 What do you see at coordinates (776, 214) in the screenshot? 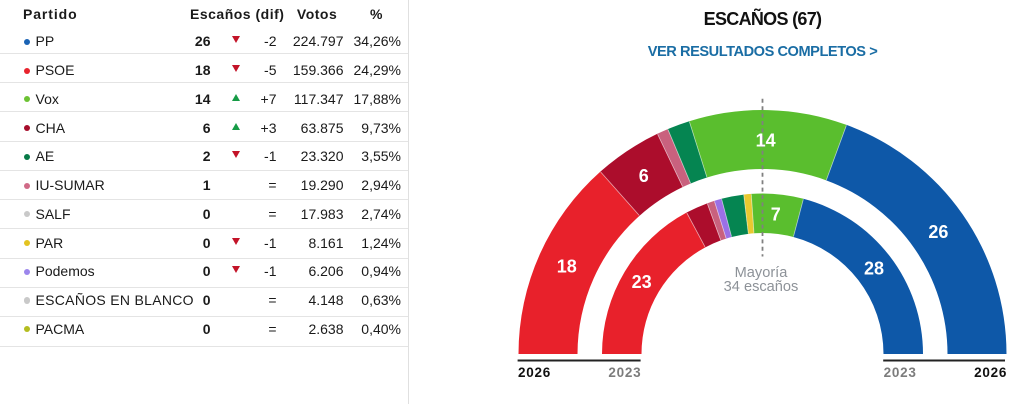
I see `svg-text: 7` at bounding box center [776, 214].